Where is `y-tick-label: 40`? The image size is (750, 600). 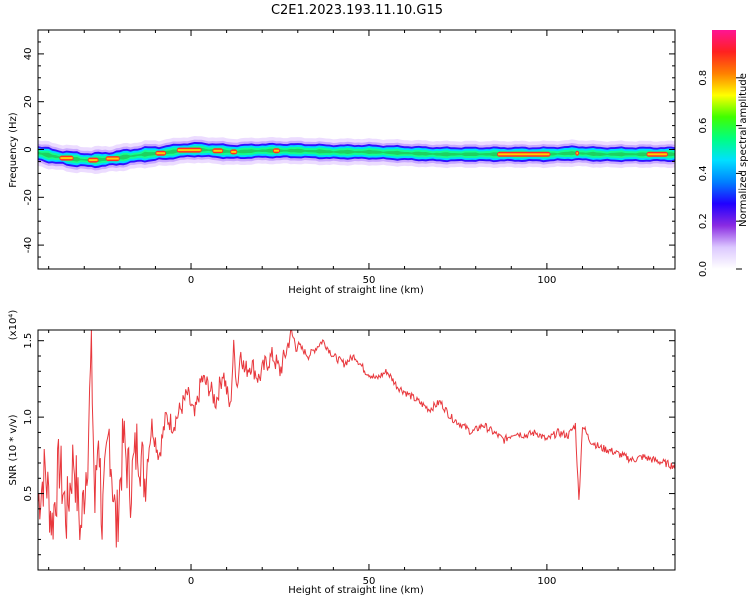 y-tick-label: 40 is located at coordinates (28, 54).